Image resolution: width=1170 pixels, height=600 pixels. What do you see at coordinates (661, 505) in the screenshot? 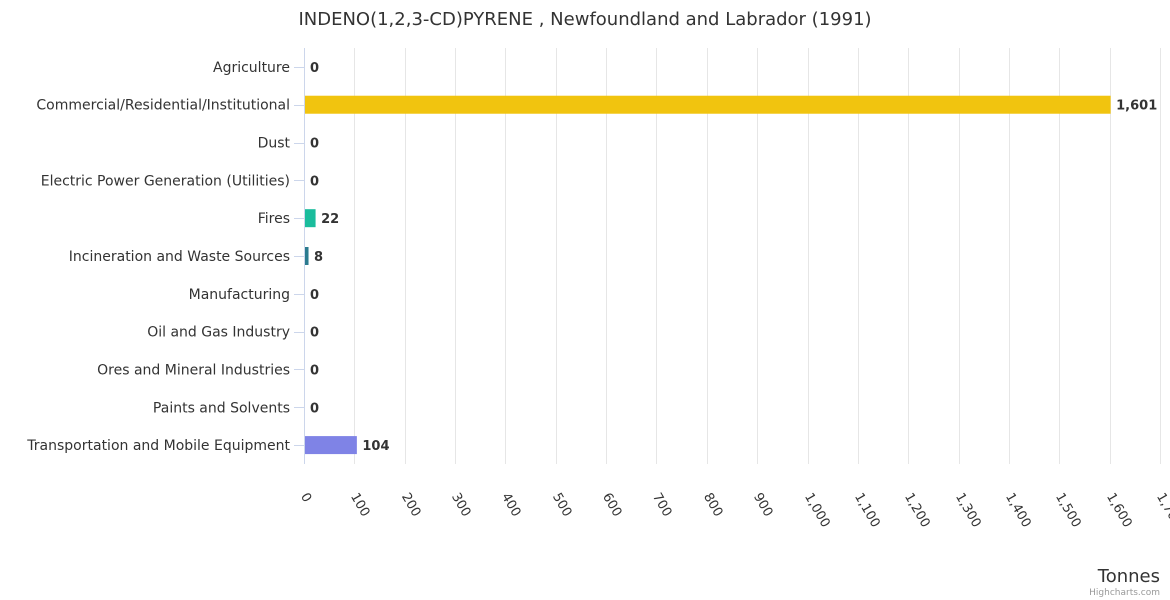
I see `x-tick-label: 700` at bounding box center [661, 505].